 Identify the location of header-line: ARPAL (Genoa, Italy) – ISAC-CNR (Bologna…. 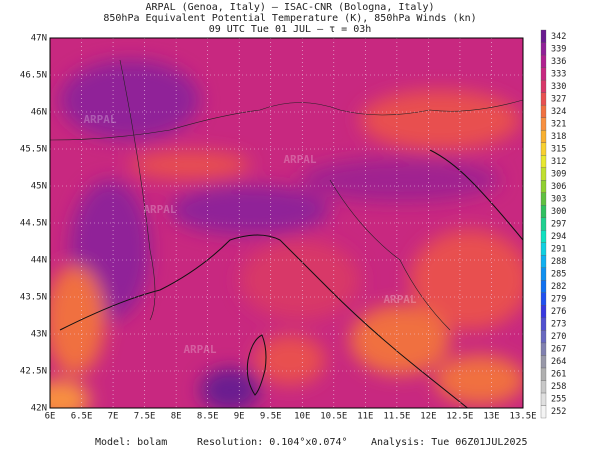
(290, 7).